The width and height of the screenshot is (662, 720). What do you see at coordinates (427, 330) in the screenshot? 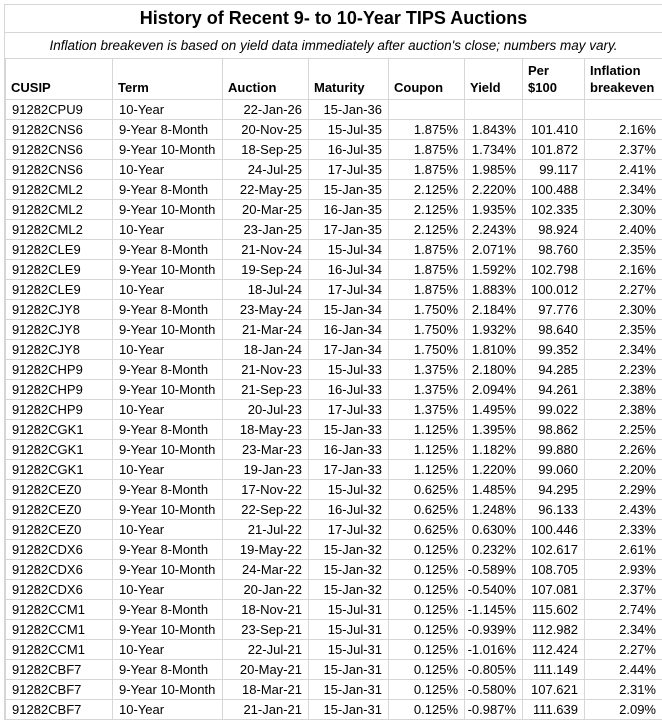
I see `table-cell: 1.750%` at bounding box center [427, 330].